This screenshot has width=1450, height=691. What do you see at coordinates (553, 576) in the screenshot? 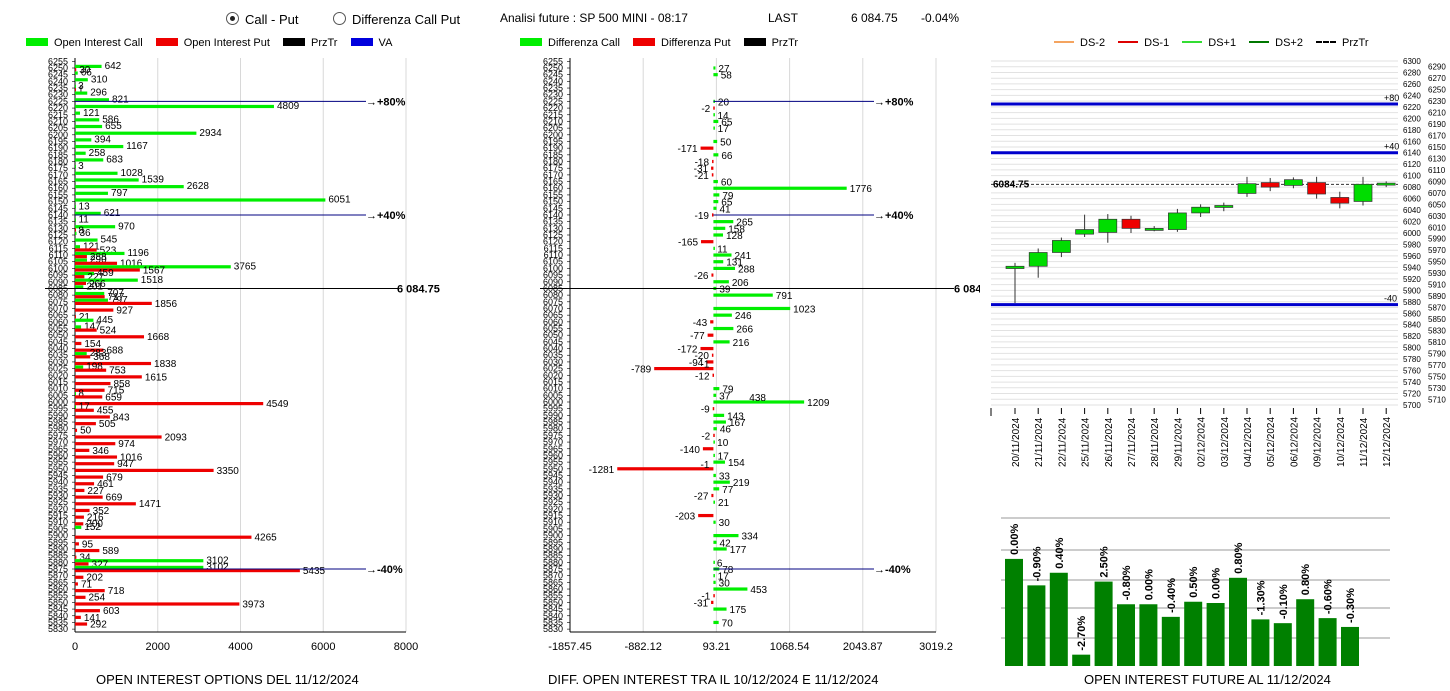
I see `strike-label: 5870` at bounding box center [553, 576].